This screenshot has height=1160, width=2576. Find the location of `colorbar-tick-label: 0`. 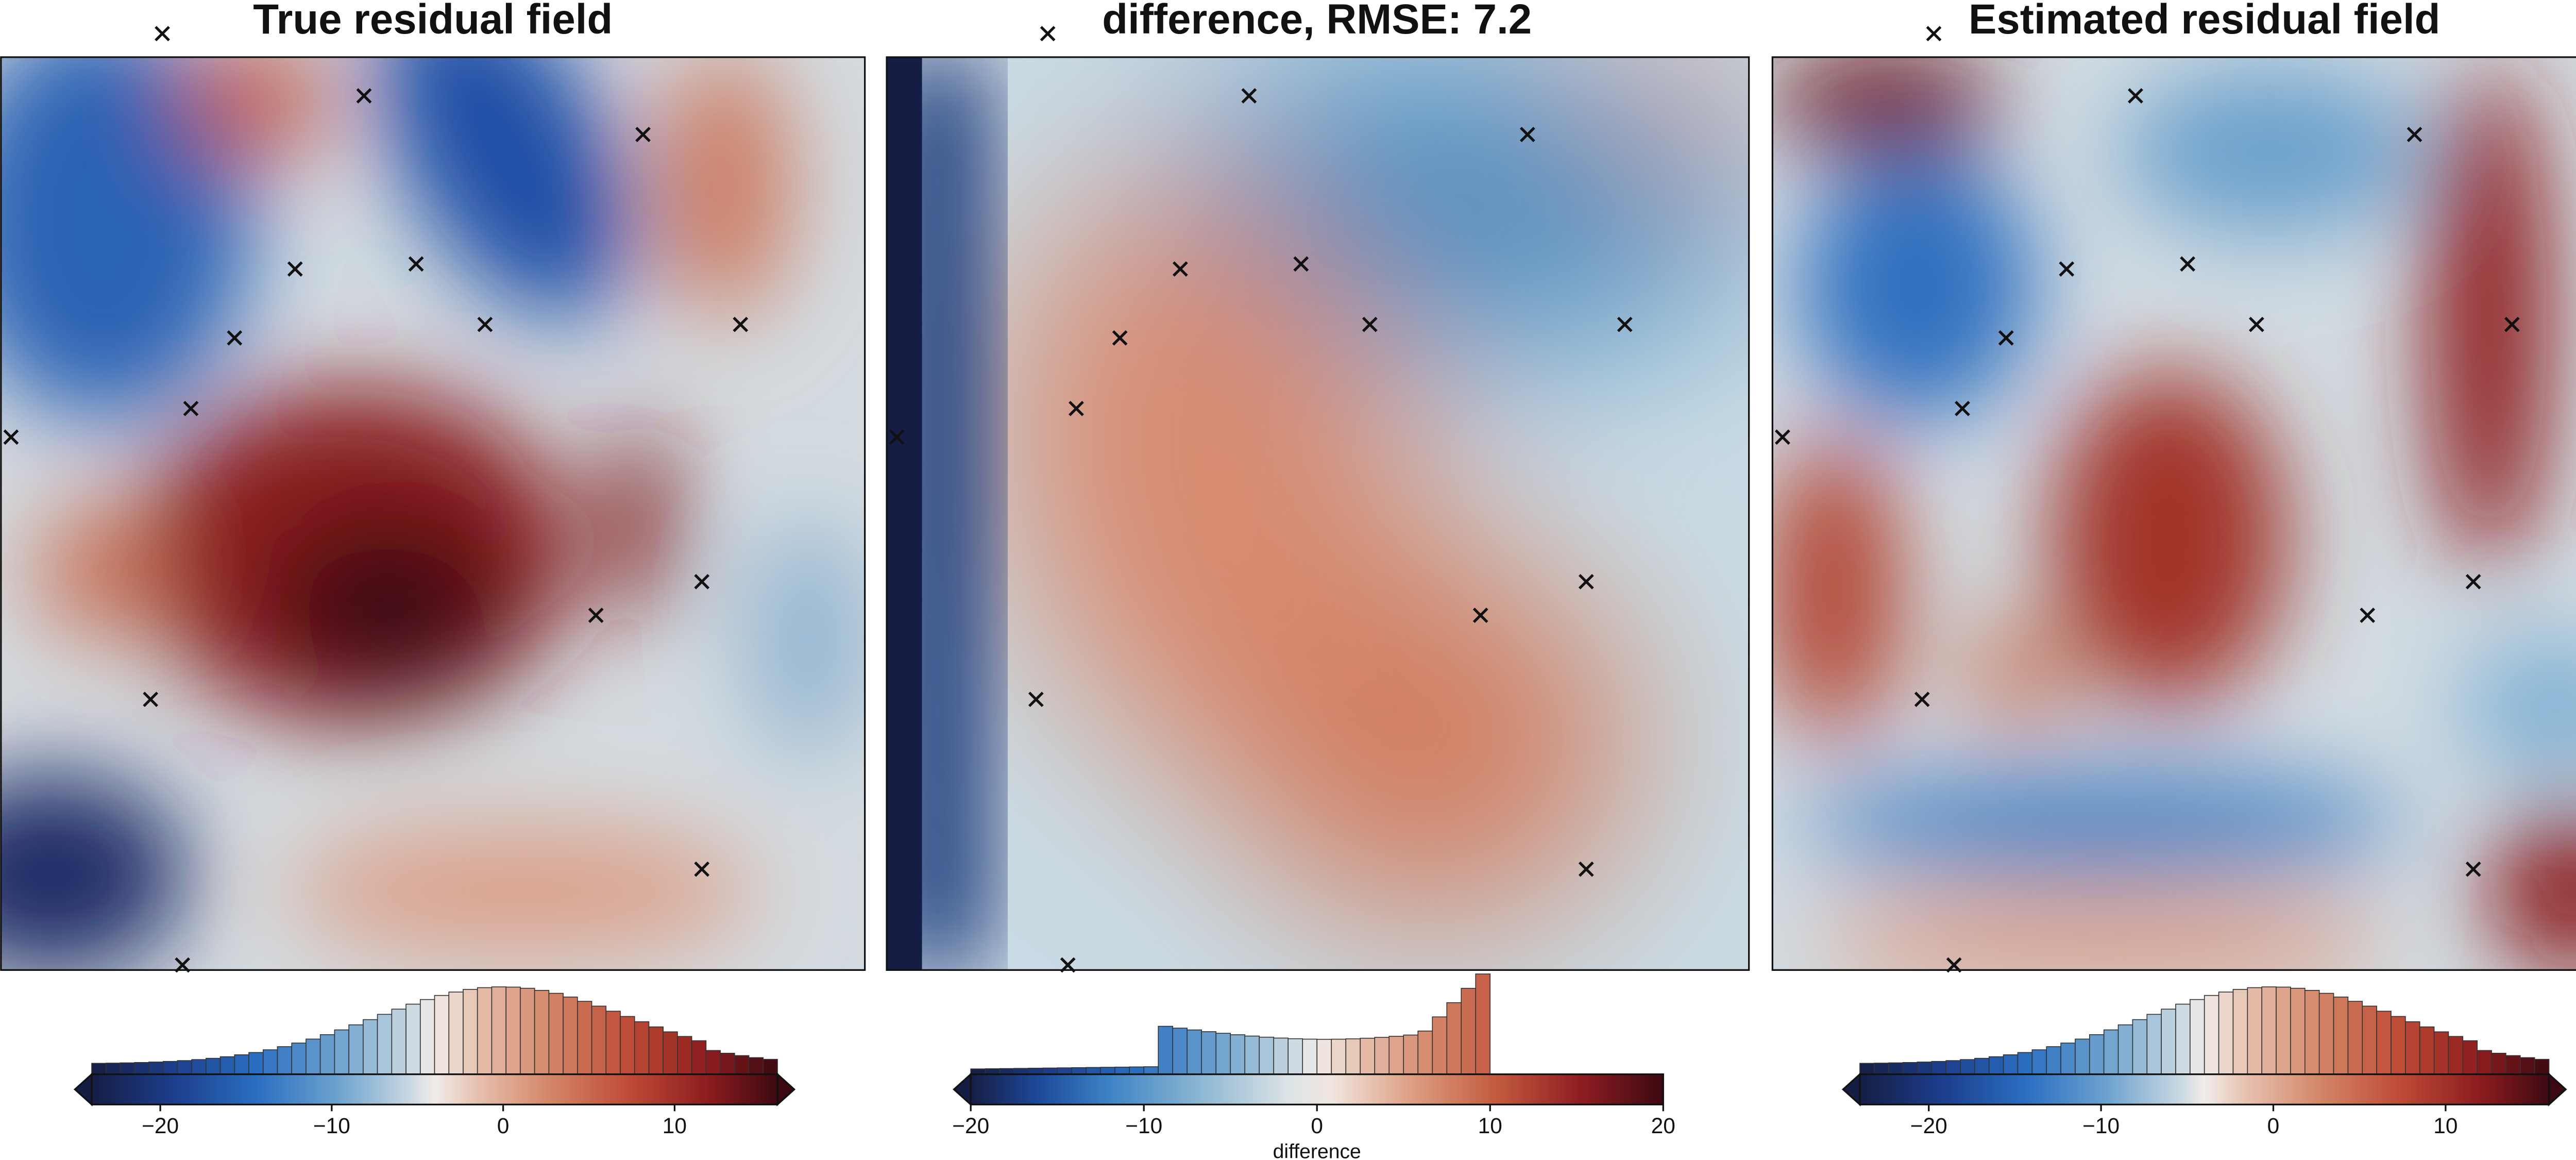

colorbar-tick-label: 0 is located at coordinates (2273, 1126).